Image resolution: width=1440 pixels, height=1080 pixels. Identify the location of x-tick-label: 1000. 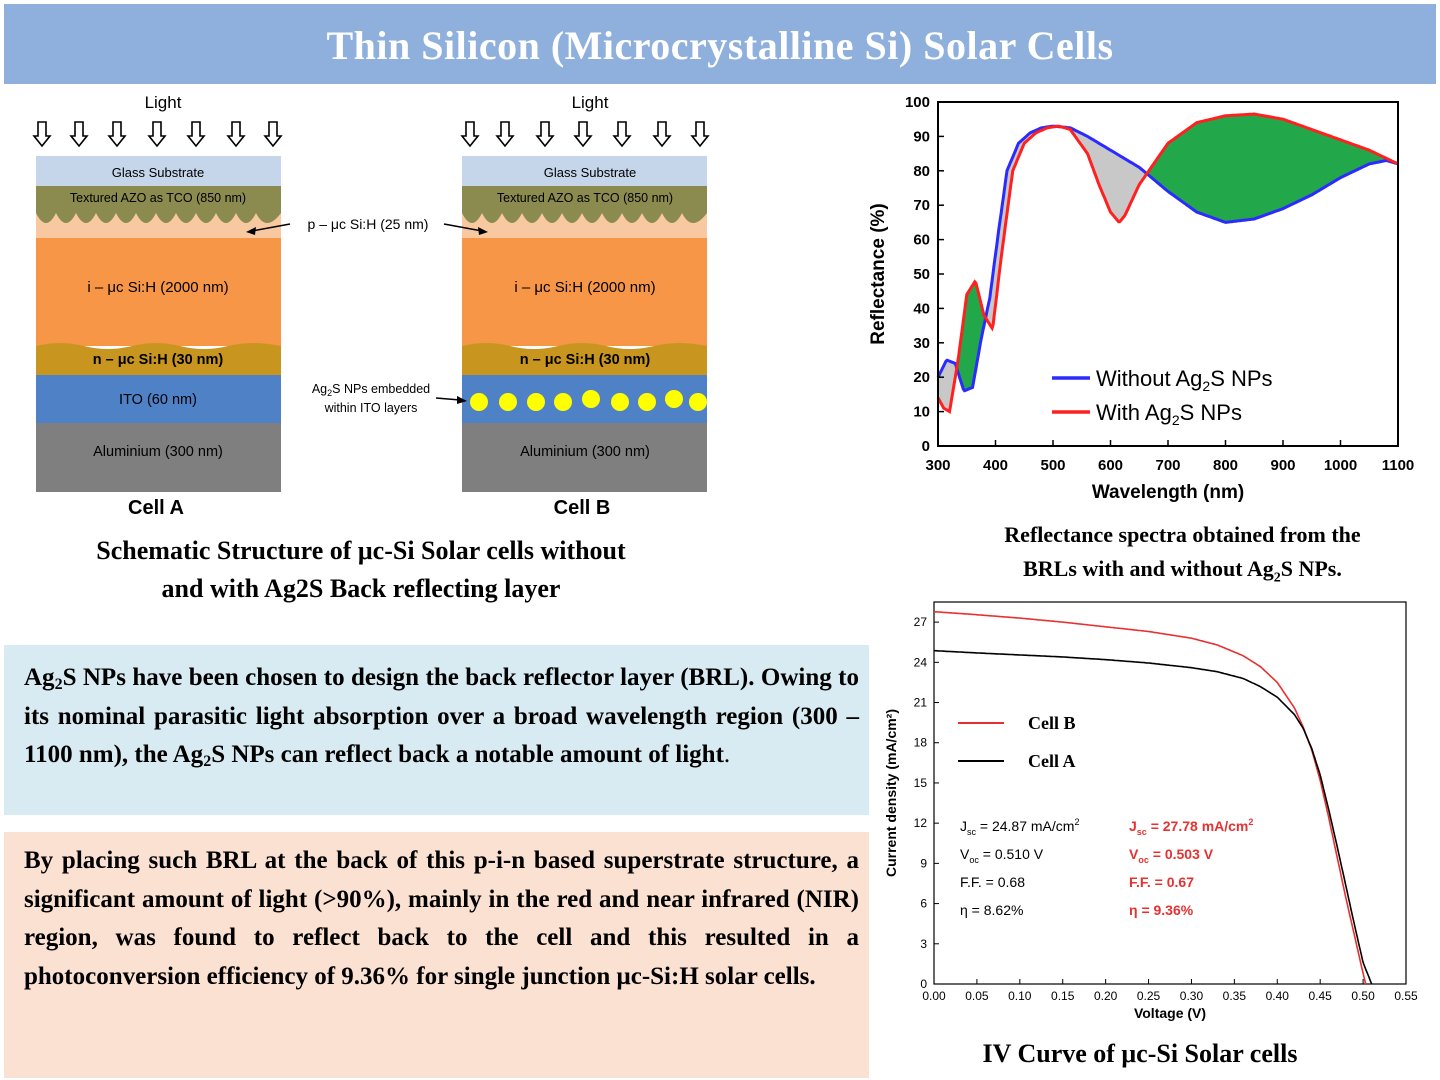
(1340, 465).